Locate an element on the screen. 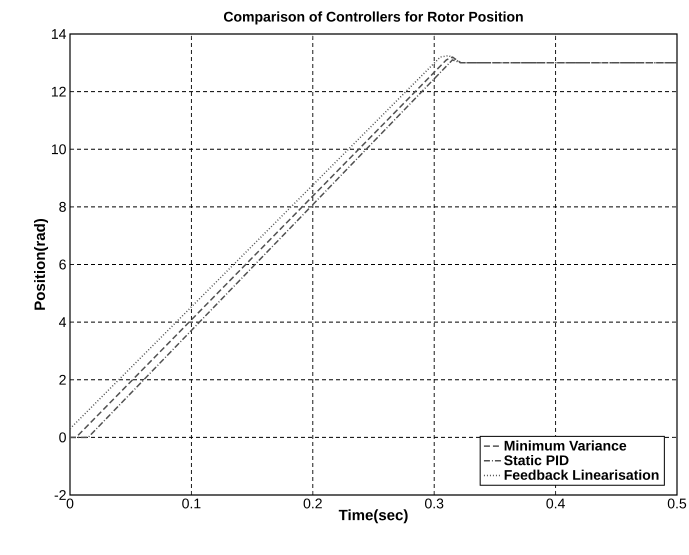 The height and width of the screenshot is (555, 689). x-tick-label: 0.1 is located at coordinates (191, 503).